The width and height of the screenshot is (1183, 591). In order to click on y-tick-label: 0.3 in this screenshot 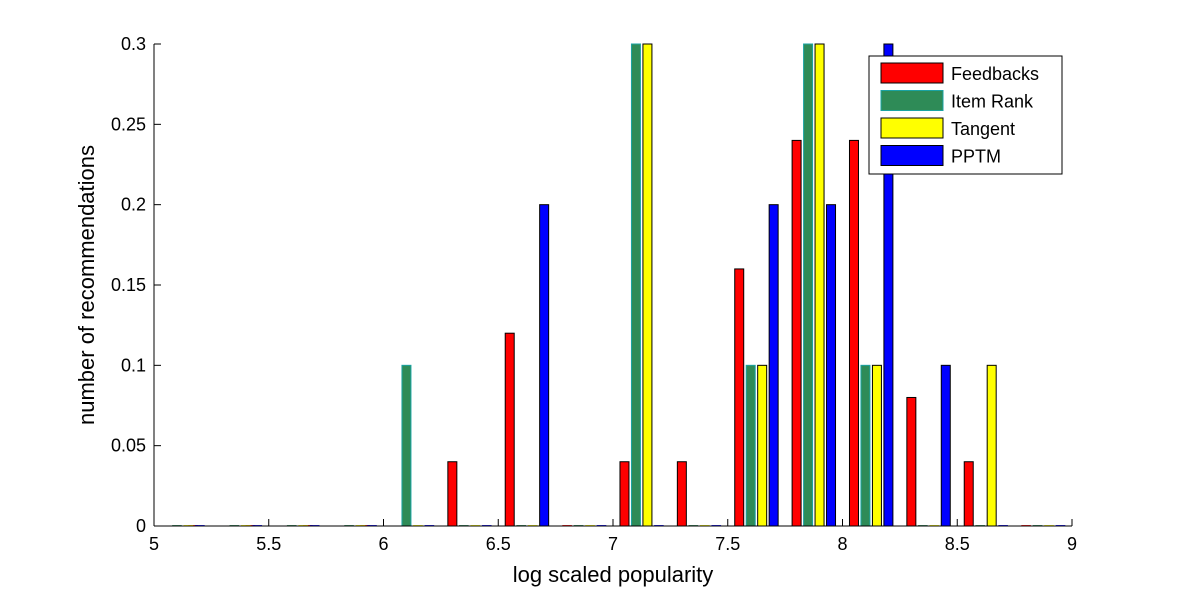, I will do `click(133, 44)`.